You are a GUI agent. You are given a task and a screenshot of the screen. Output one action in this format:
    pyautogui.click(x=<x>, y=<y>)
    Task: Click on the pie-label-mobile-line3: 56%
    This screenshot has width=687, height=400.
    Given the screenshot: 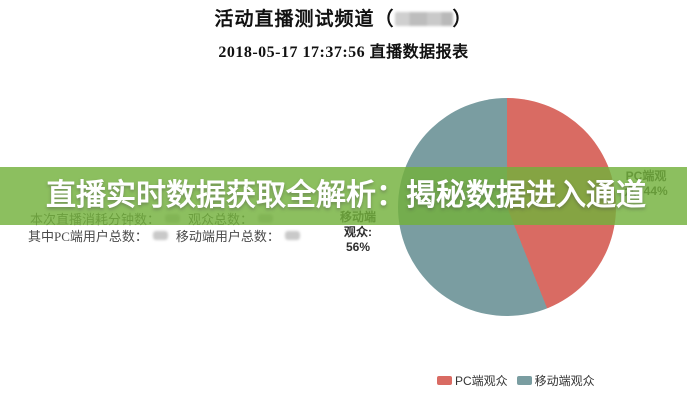 What is the action you would take?
    pyautogui.click(x=358, y=247)
    